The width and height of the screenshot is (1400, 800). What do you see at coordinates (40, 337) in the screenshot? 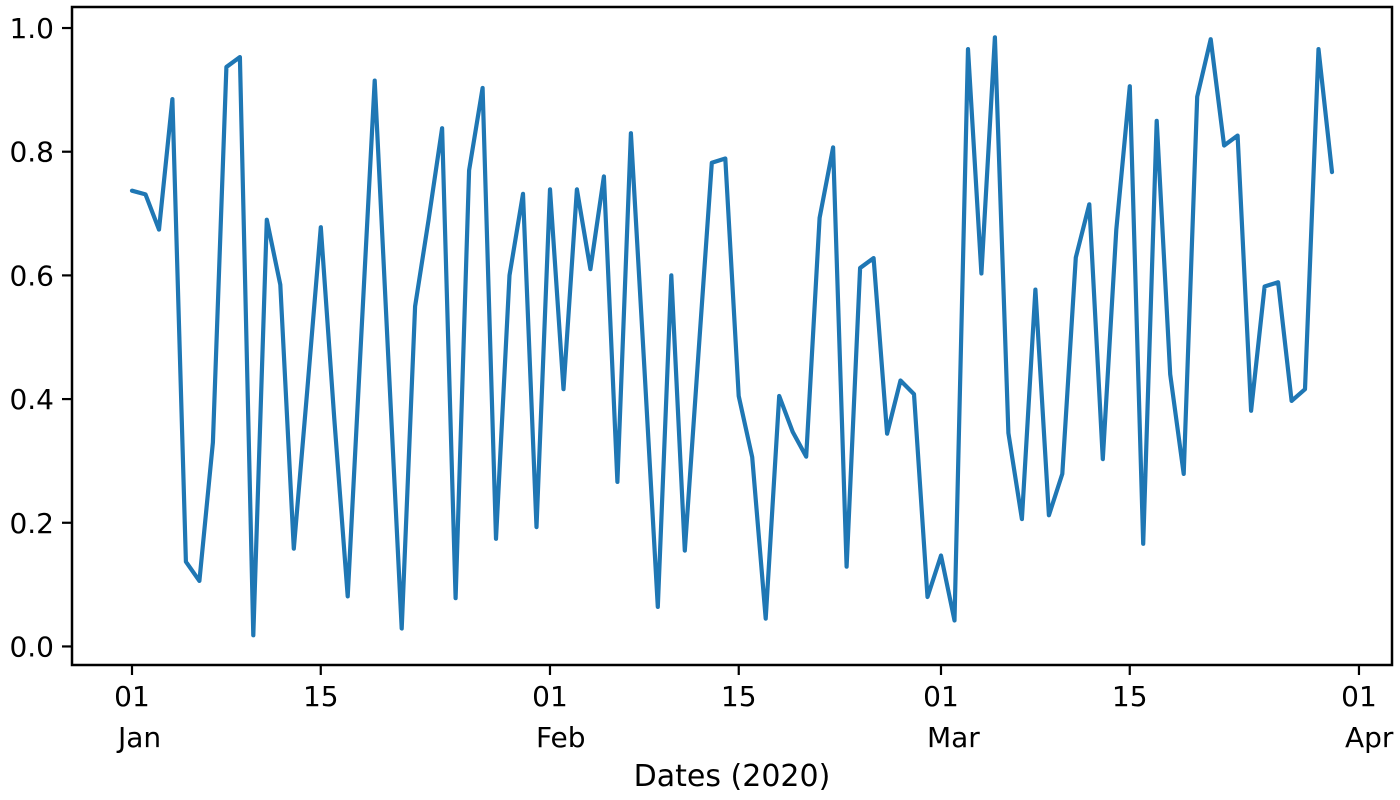
I see `y-axis: 0.0 0.2 0.4 0.6 0.8 1.0` at bounding box center [40, 337].